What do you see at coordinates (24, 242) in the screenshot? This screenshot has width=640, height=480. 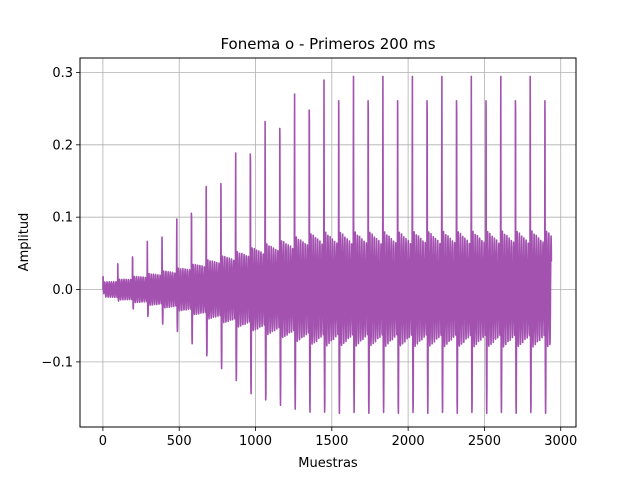 I see `y-axis-label: Amplitud` at bounding box center [24, 242].